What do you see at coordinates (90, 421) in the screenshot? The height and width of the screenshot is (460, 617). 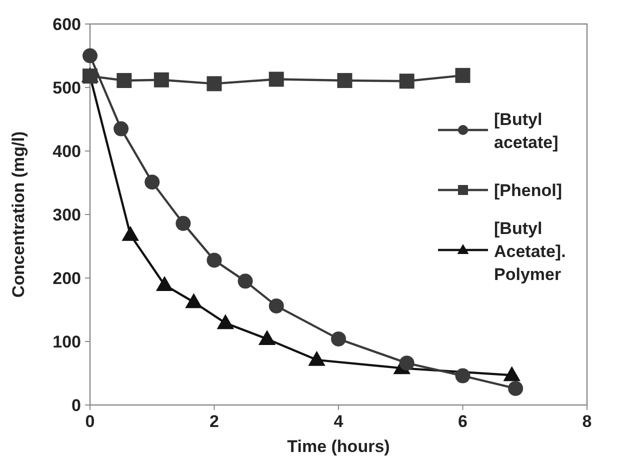 I see `x-tick-label: 0` at bounding box center [90, 421].